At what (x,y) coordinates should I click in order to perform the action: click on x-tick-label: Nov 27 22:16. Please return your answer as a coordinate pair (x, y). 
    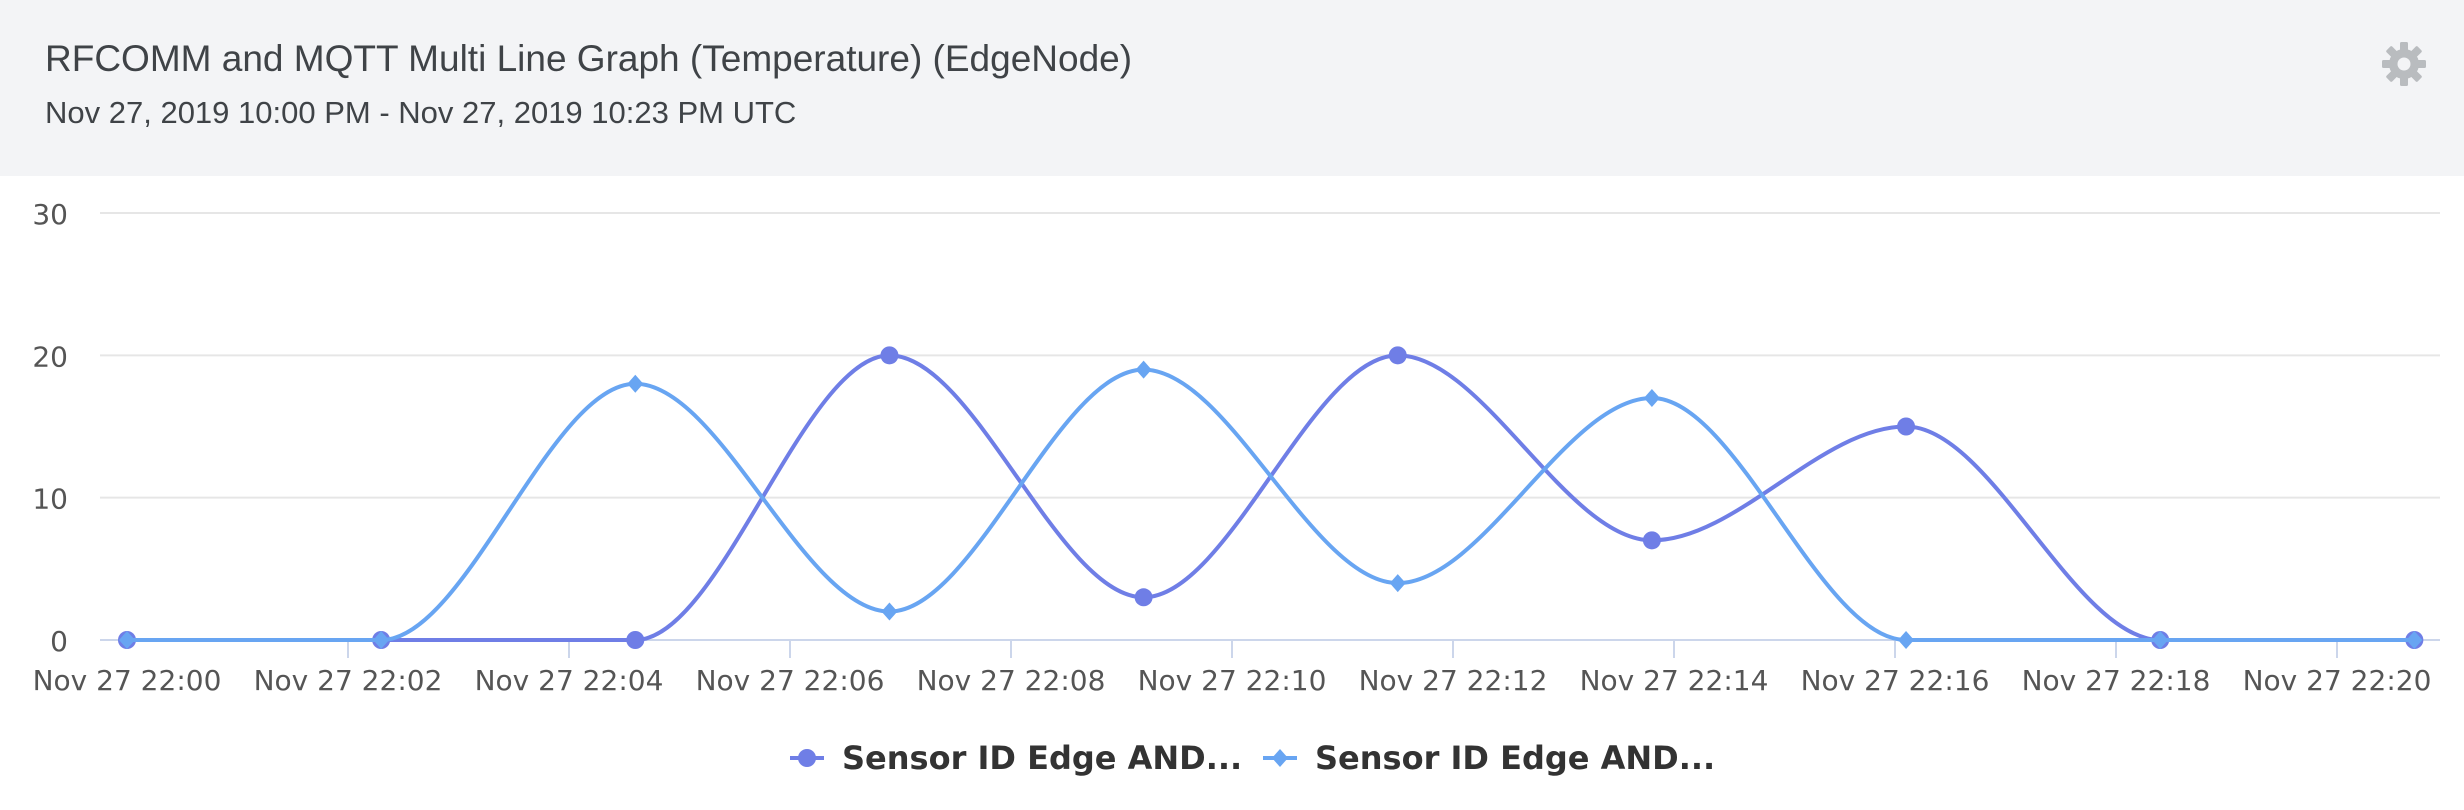
    Looking at the image, I should click on (1895, 680).